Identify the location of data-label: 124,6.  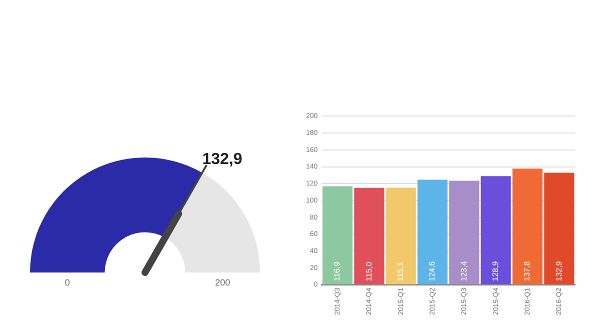
(432, 271).